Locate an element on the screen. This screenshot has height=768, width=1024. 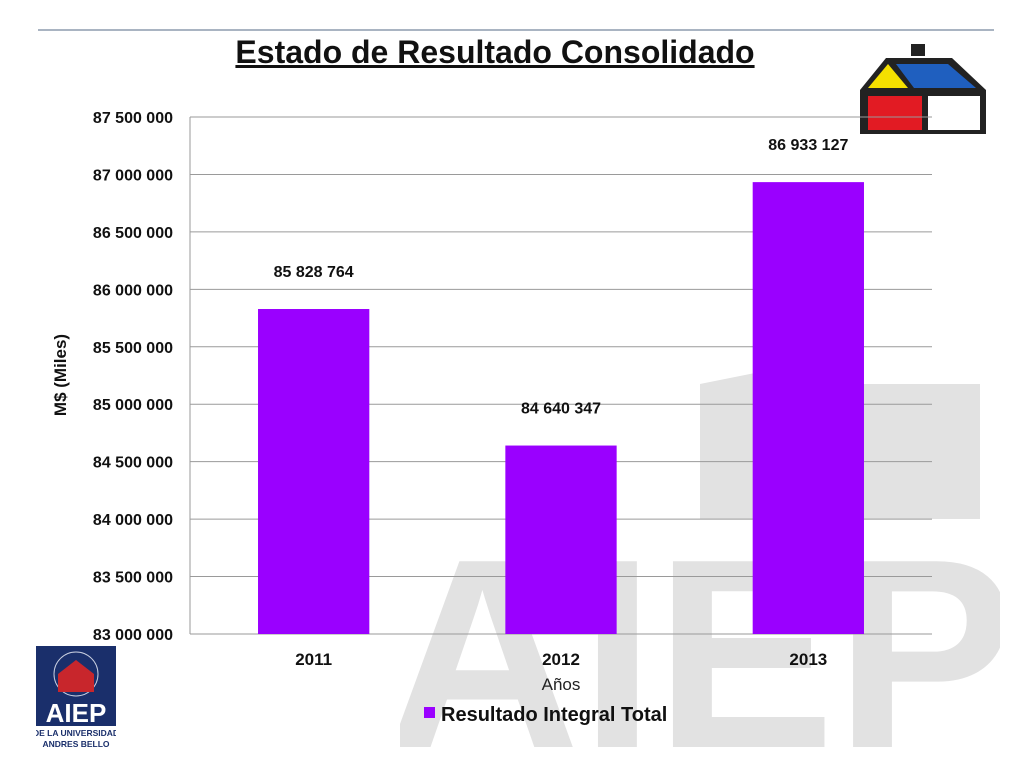
x-tick-label: 2013 is located at coordinates (808, 659).